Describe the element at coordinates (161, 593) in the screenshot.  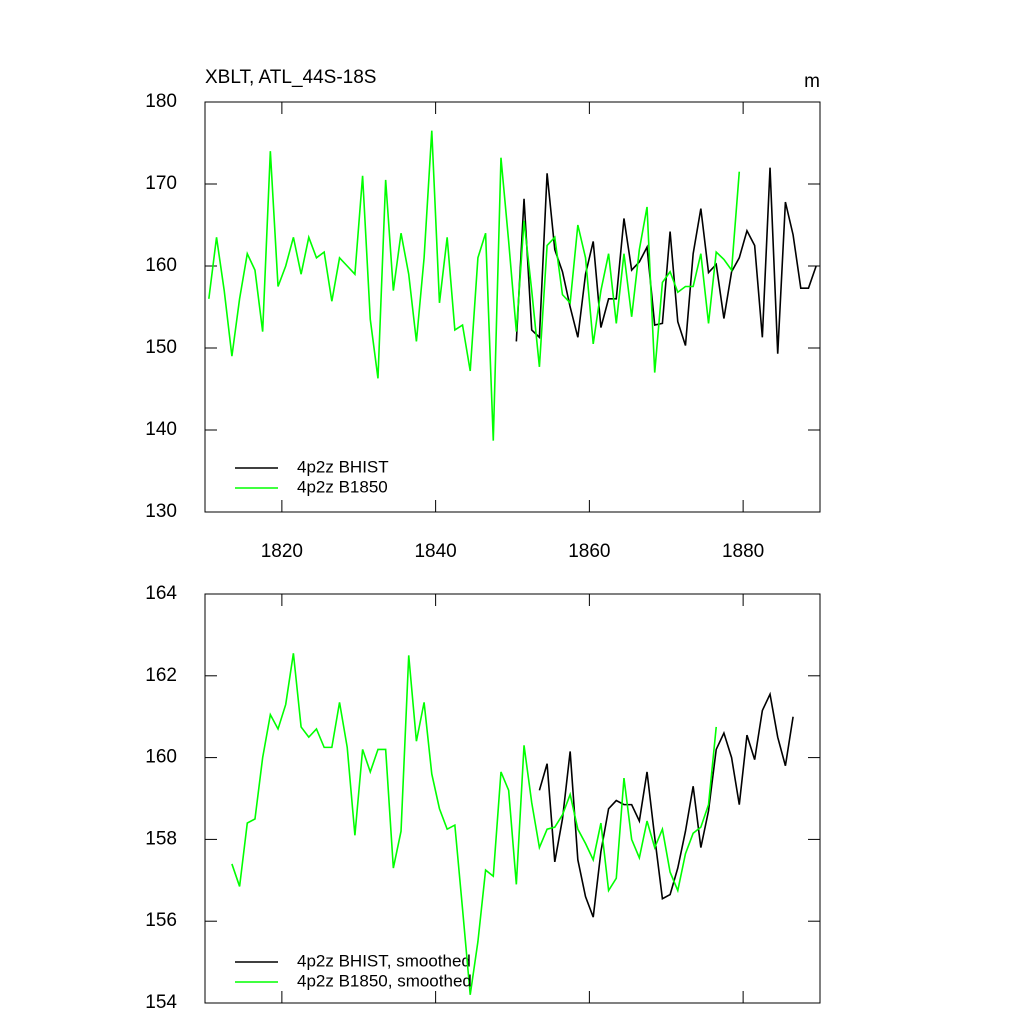
I see `y-tick-label: 164` at that location.